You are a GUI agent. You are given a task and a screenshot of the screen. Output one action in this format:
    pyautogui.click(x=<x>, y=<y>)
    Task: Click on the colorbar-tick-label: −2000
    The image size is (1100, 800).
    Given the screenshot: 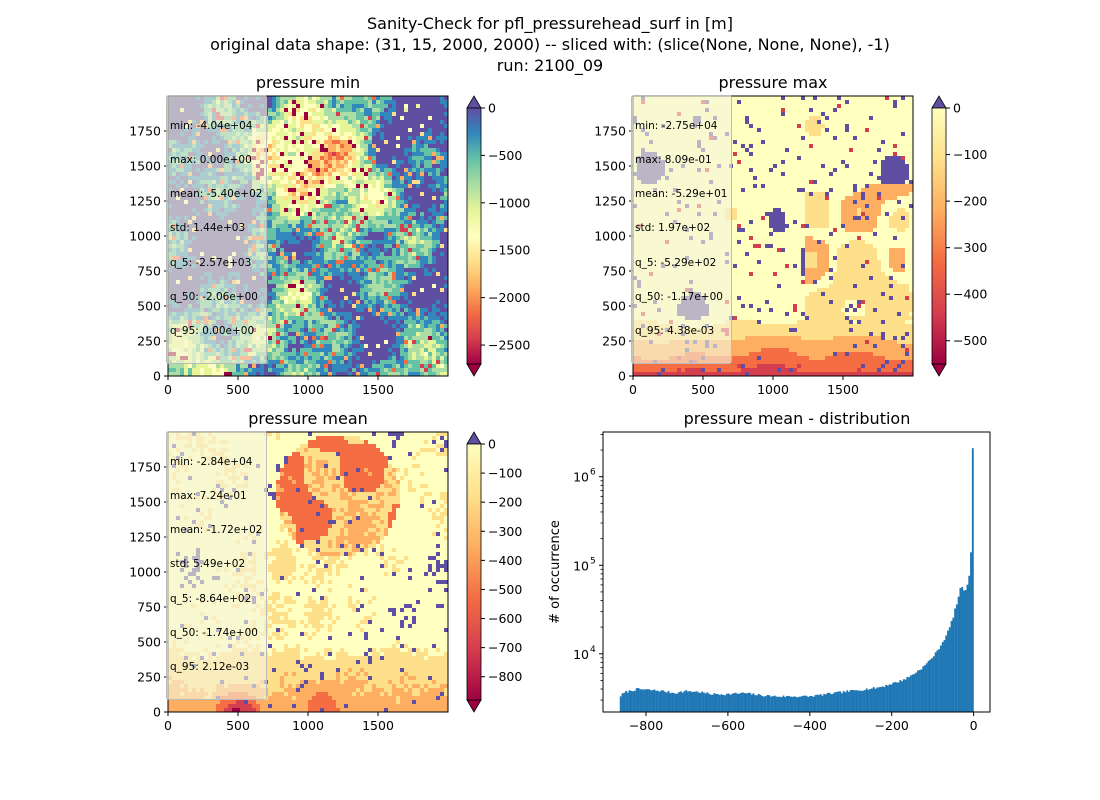 What is the action you would take?
    pyautogui.click(x=509, y=297)
    